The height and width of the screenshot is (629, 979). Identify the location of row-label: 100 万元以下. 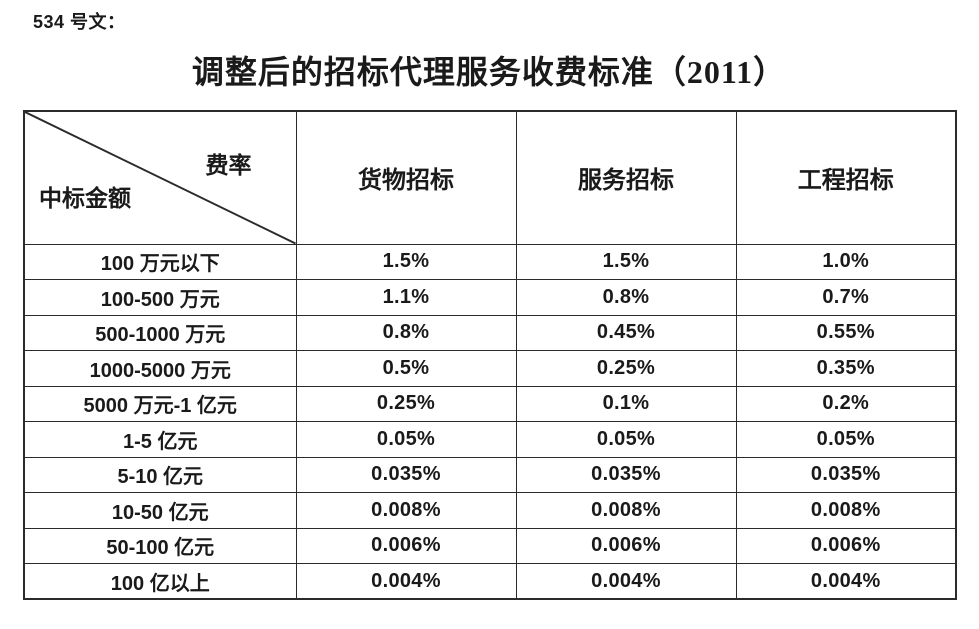
(160, 261).